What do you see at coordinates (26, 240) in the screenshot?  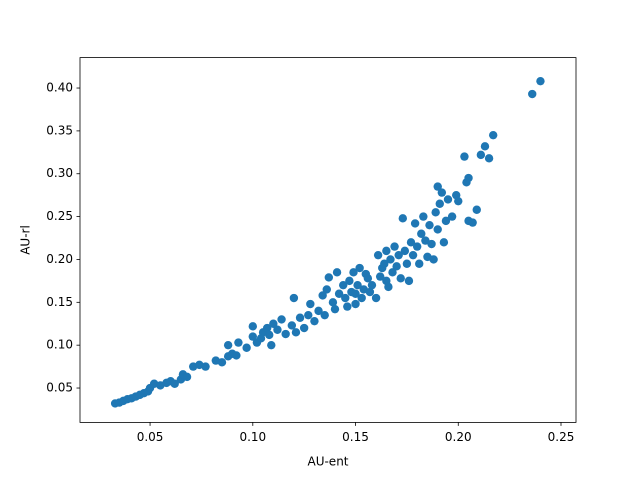 I see `y-axis-label: AU-rl` at bounding box center [26, 240].